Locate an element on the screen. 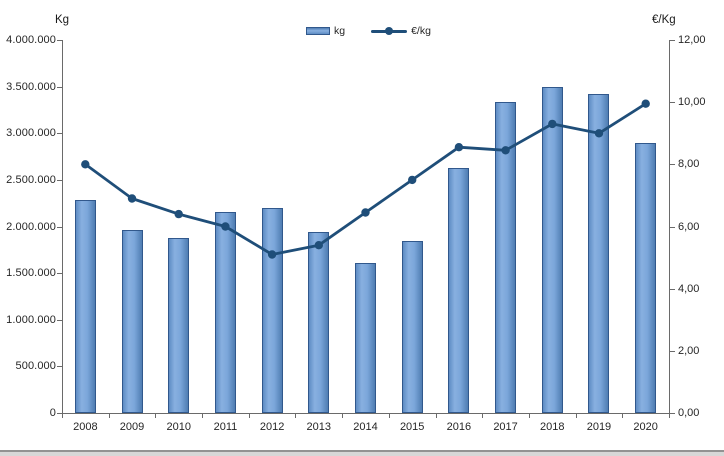  x-axis-category-label: 2017 is located at coordinates (505, 427).